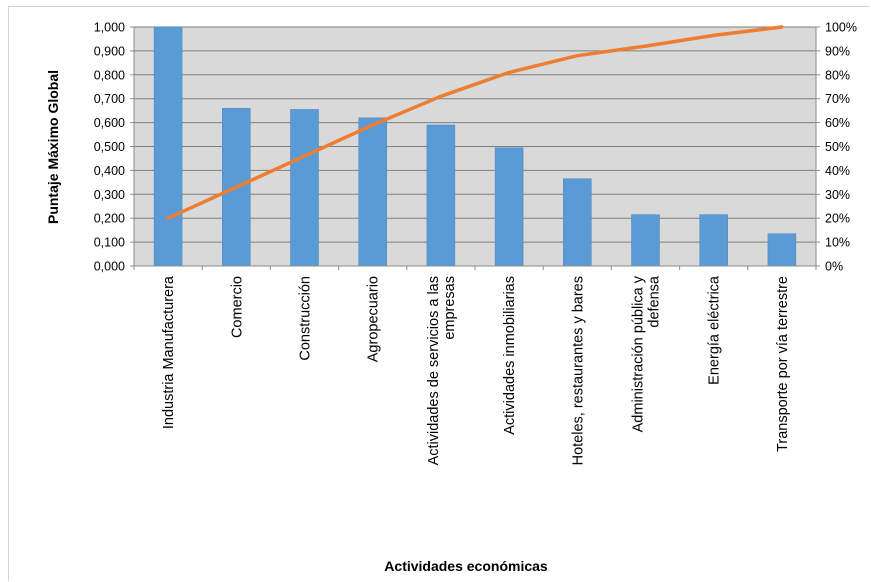 This screenshot has width=871, height=582. I want to click on y2-tick-label: 80%, so click(837, 75).